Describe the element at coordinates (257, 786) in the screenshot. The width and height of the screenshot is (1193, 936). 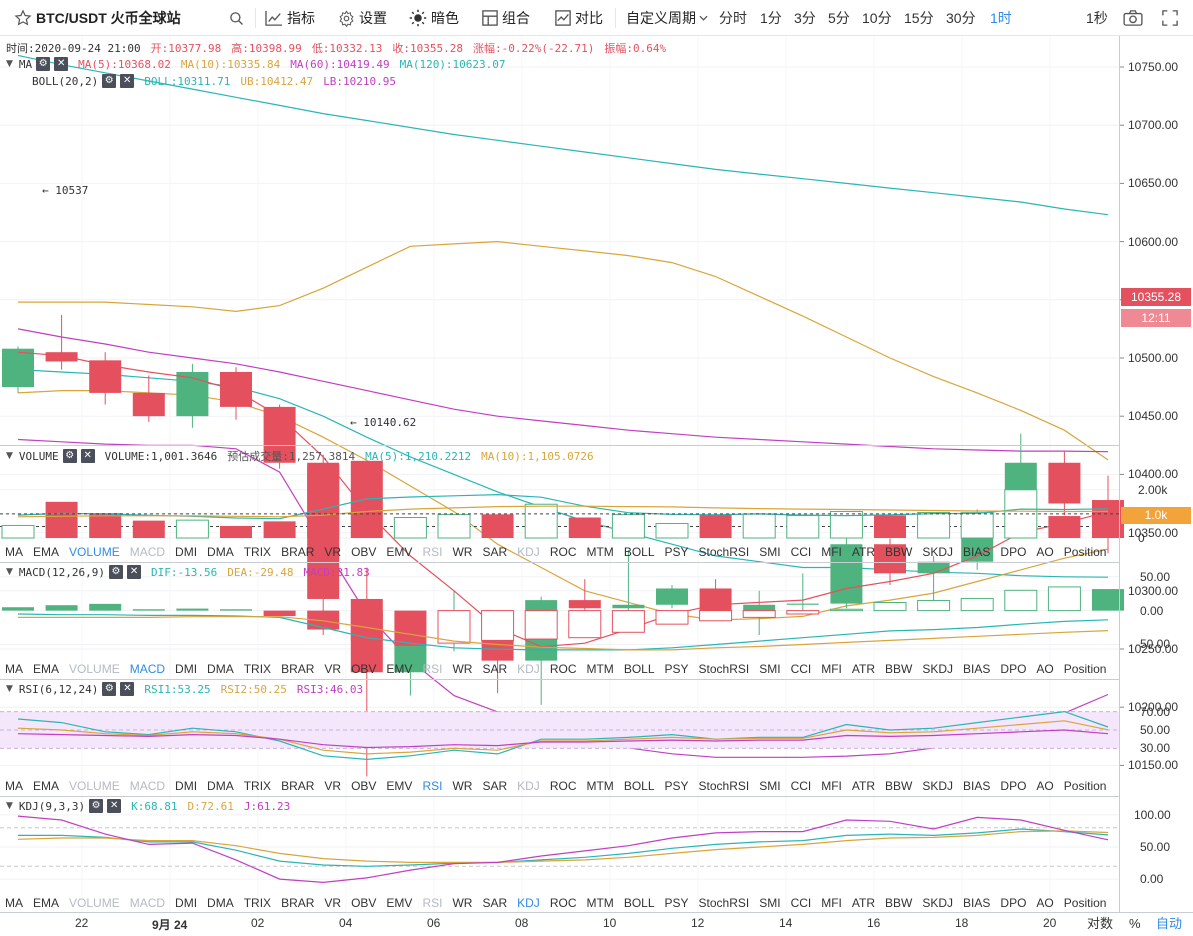
I see `indicator-tab-trix: TRIX` at that location.